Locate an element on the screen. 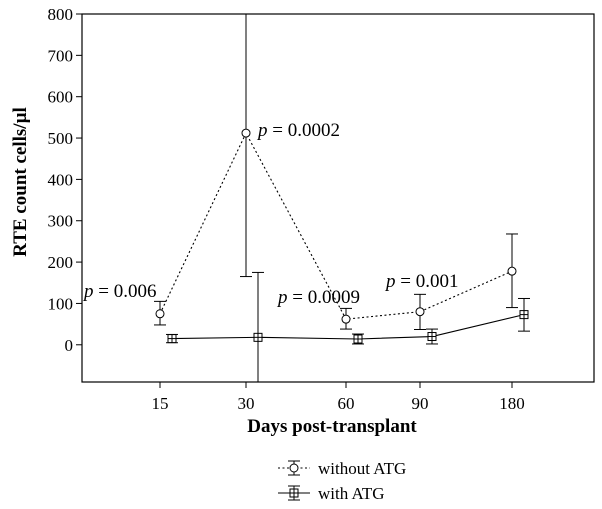  y-axis-title: RTE count cells/µl is located at coordinates (20, 182).